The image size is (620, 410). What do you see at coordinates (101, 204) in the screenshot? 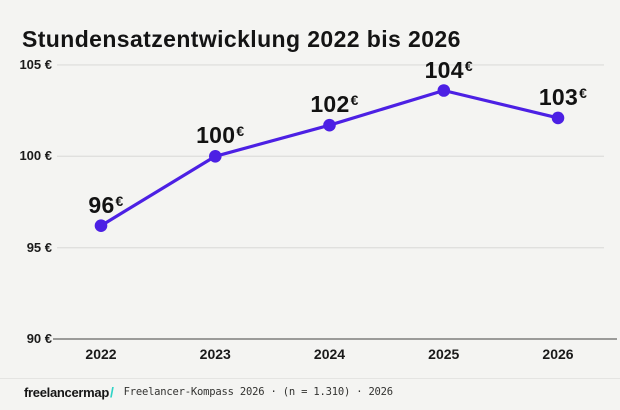
I see `value-number: 96` at bounding box center [101, 204].